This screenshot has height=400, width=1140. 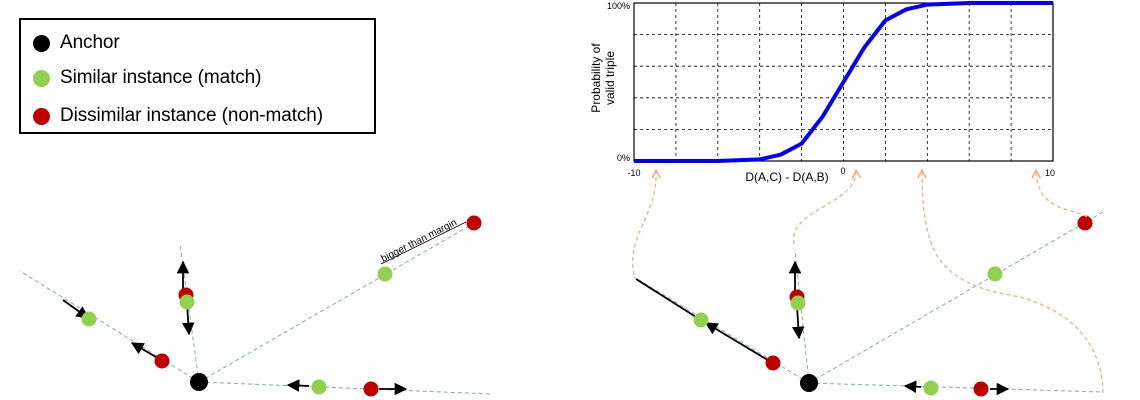 What do you see at coordinates (1013, 282) in the screenshot?
I see `connector-positive` at bounding box center [1013, 282].